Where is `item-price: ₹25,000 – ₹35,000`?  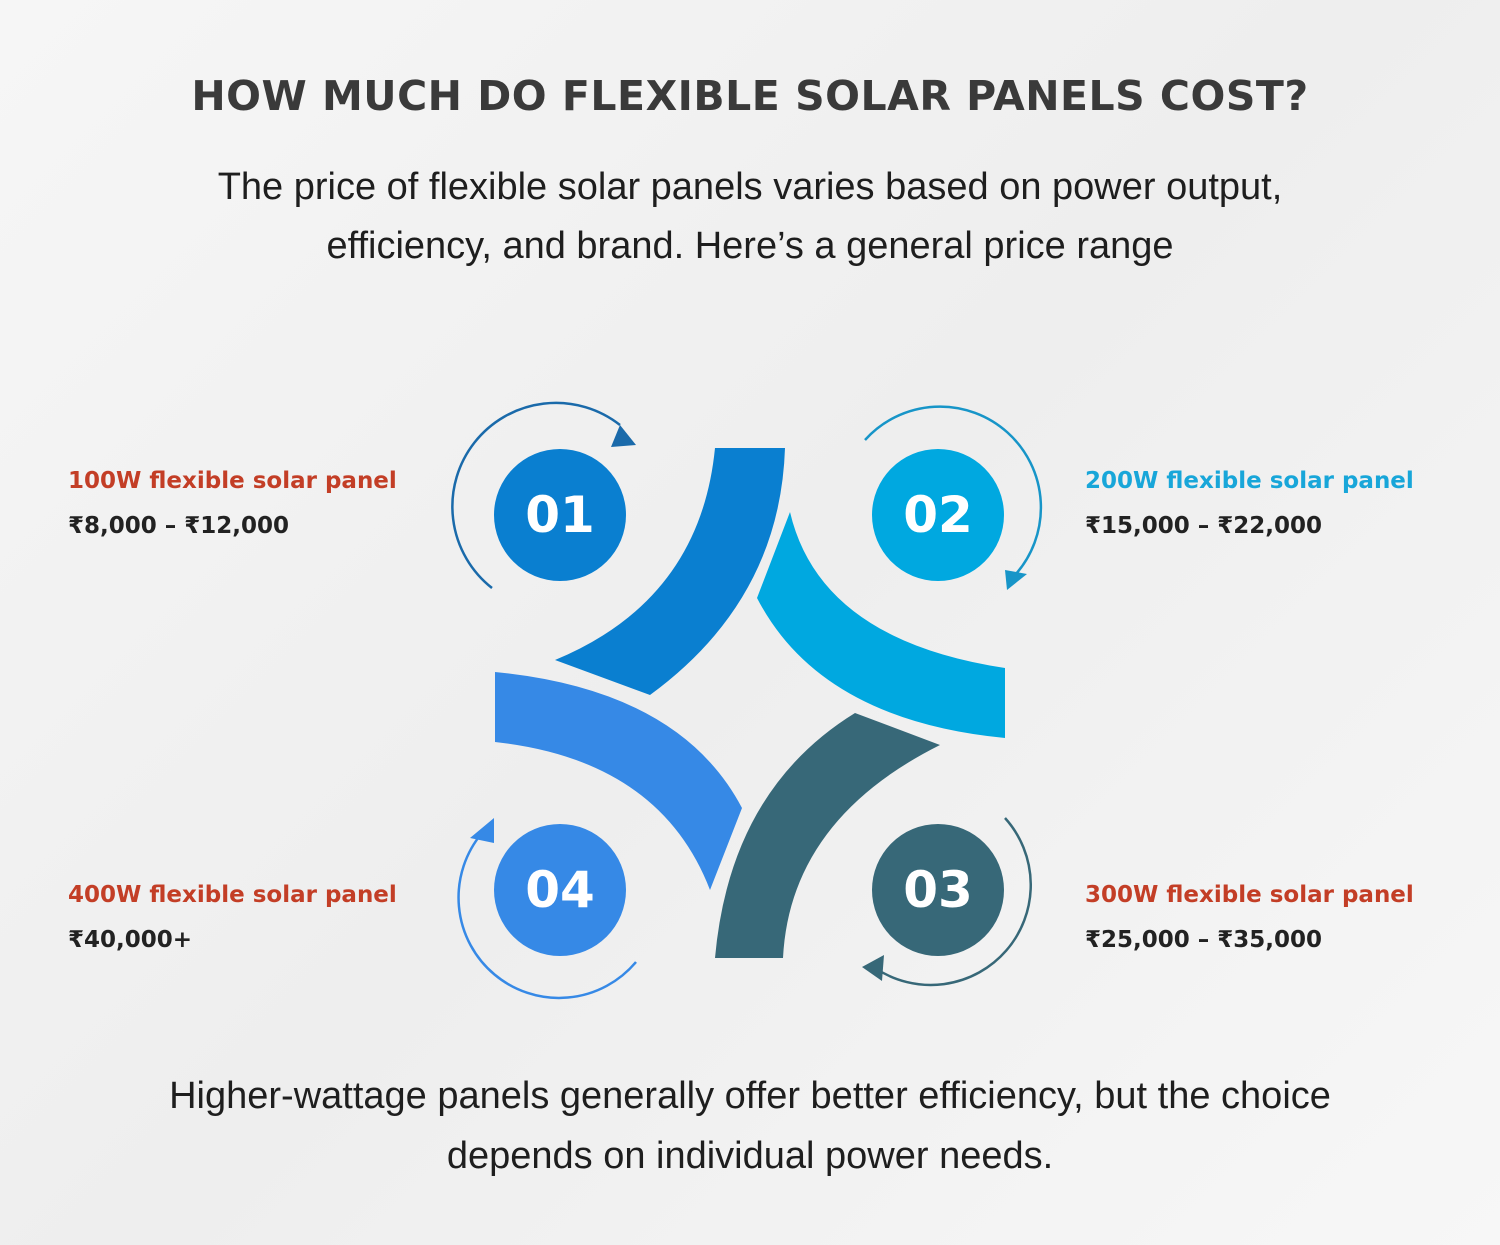
item-price: ₹25,000 – ₹35,000 is located at coordinates (1204, 940).